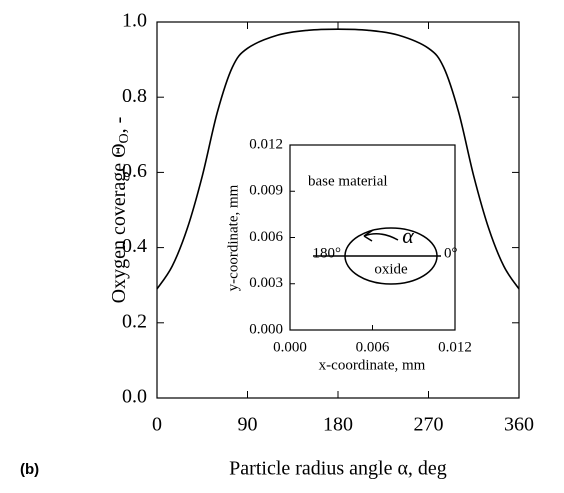 This screenshot has height=493, width=564. What do you see at coordinates (266, 191) in the screenshot?
I see `inset-y-tick-label: 0.009` at bounding box center [266, 191].